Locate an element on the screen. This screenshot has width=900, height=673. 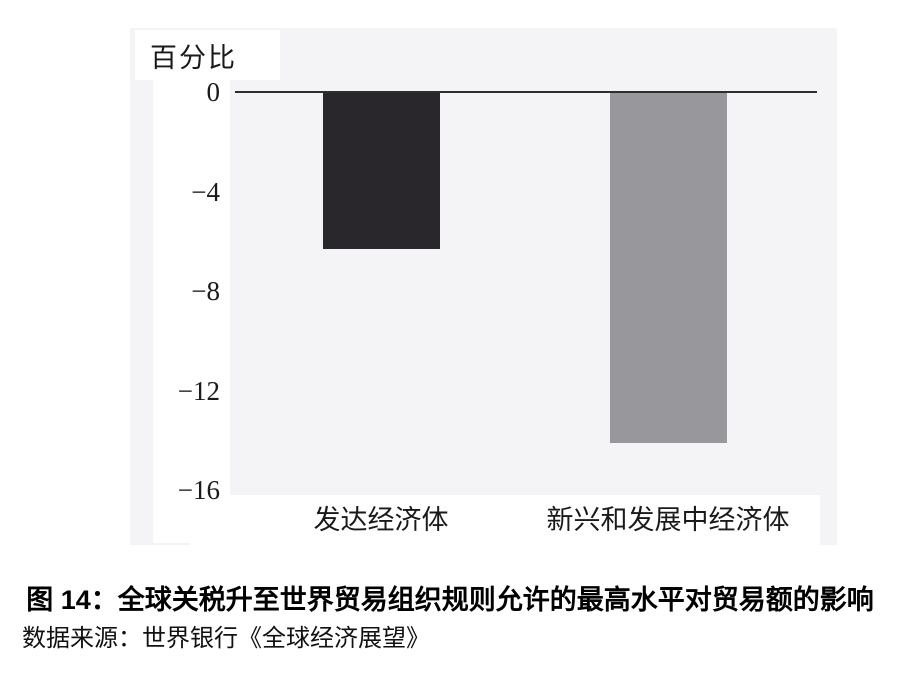
y-tick-label: 0 is located at coordinates (213, 92).